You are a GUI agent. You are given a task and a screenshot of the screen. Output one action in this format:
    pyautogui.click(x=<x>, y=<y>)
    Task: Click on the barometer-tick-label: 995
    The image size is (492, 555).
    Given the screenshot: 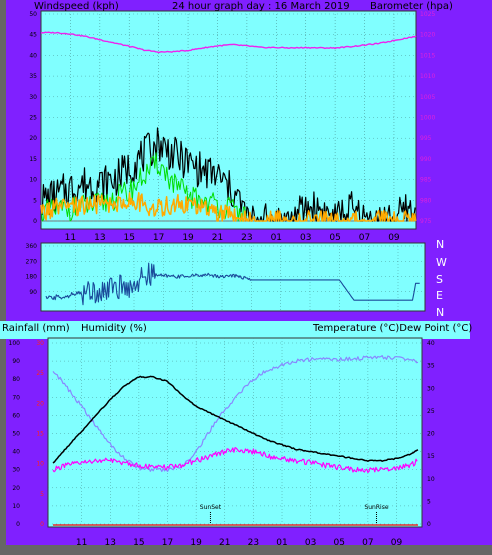 What is the action you would take?
    pyautogui.click(x=426, y=138)
    